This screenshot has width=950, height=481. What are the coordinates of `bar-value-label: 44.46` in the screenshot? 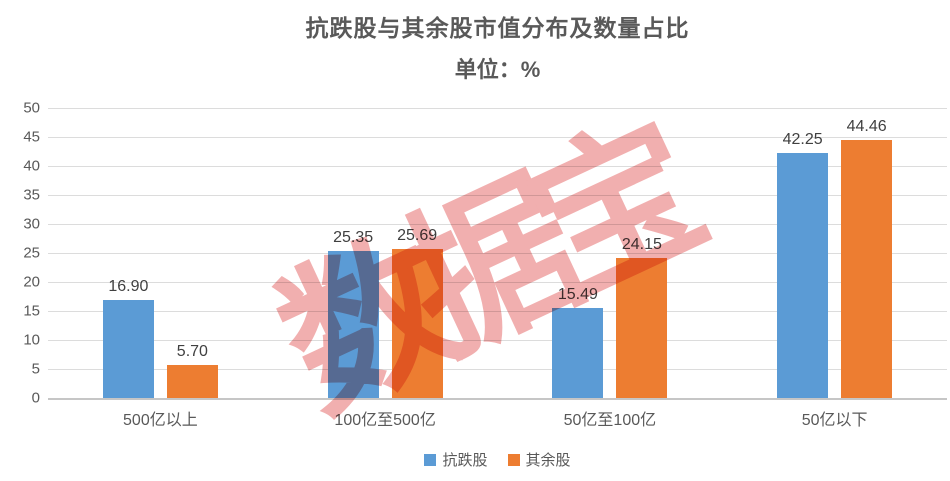 It's located at (866, 127).